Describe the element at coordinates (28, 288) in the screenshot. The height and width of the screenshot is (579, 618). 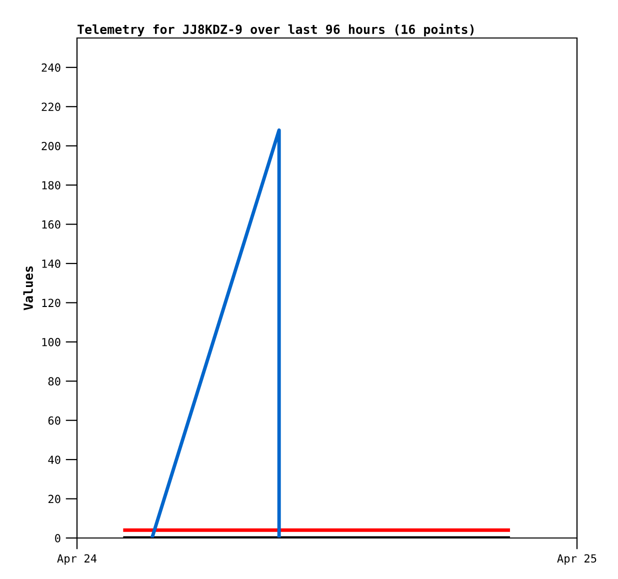
I see `y-axis-title: Values` at that location.